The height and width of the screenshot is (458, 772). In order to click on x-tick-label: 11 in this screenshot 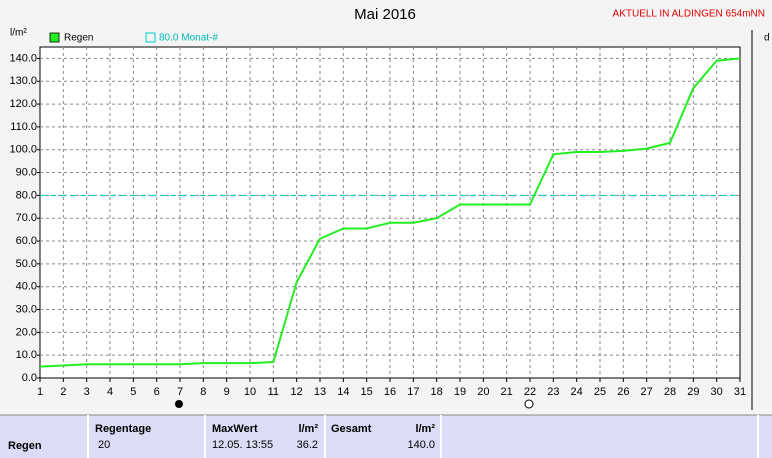, I will do `click(273, 392)`.